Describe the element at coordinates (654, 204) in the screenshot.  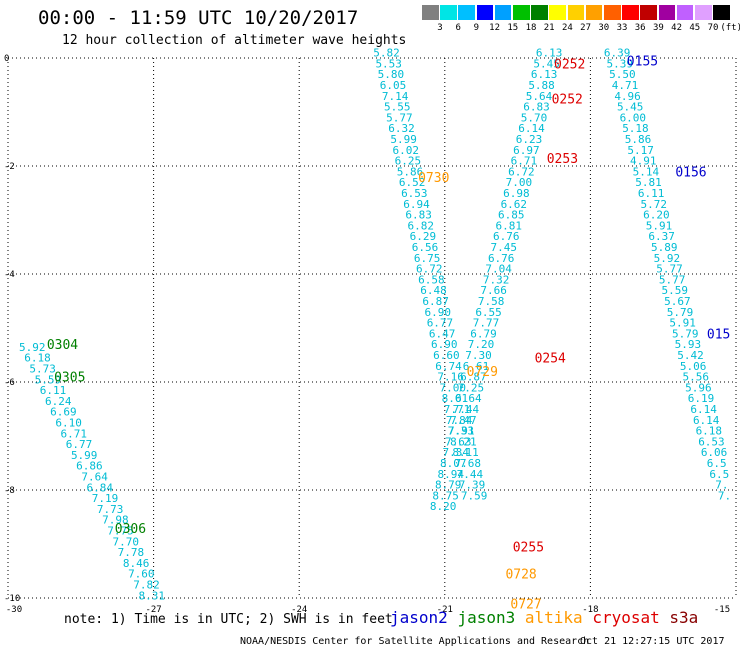
I see `wave-height-value: 5.72` at that location.